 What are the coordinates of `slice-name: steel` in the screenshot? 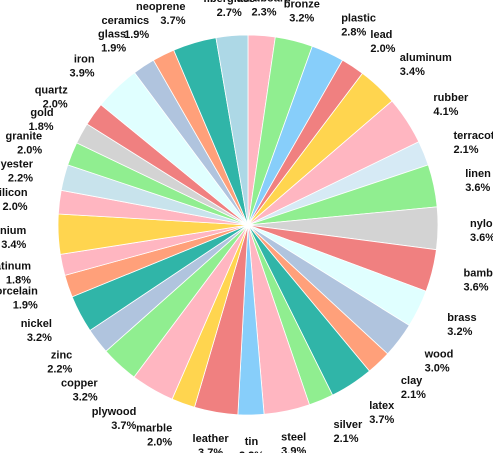 It's located at (293, 437).